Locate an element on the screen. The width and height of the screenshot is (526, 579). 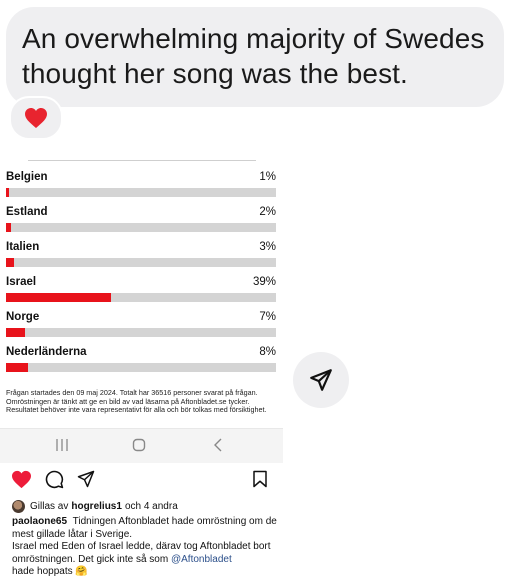
poll-percent: 1% is located at coordinates (267, 177).